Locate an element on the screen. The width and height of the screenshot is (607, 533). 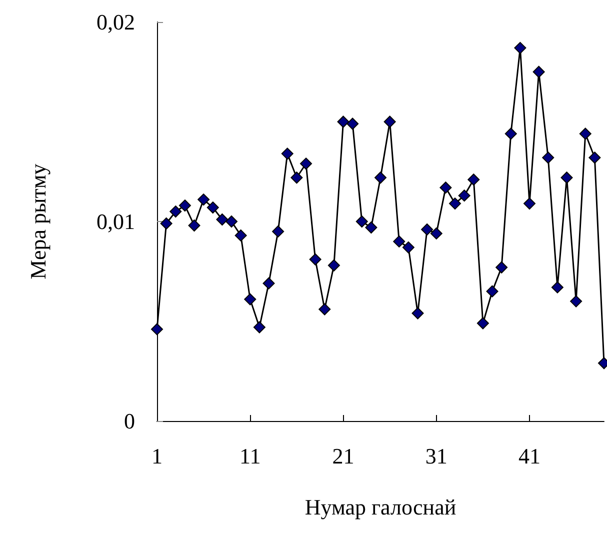
x-tick-label: 21 is located at coordinates (343, 456).